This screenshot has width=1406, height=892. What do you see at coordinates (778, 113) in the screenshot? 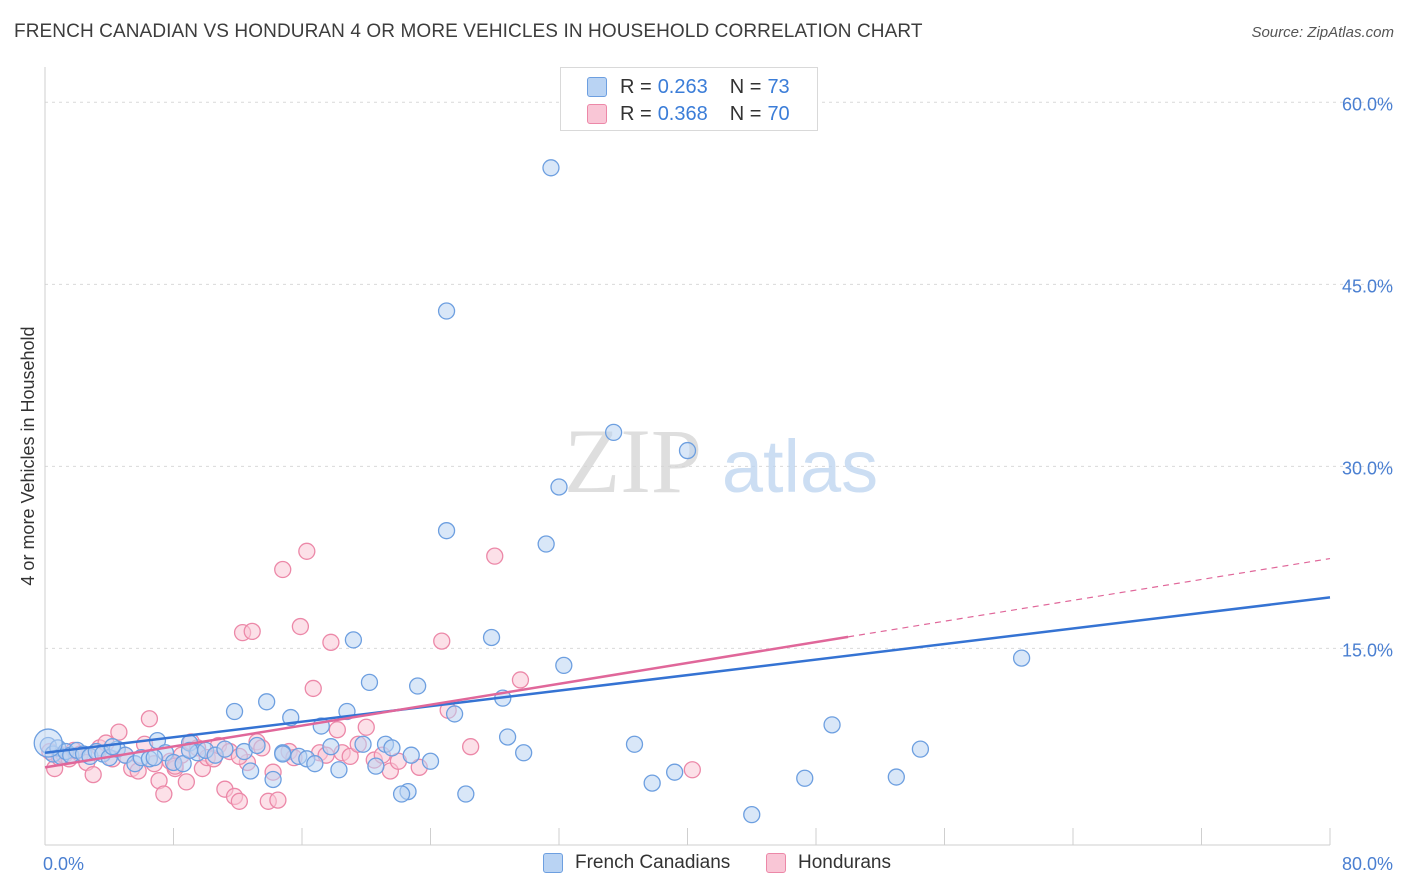
I see `legend-n-value: 70` at bounding box center [778, 113].